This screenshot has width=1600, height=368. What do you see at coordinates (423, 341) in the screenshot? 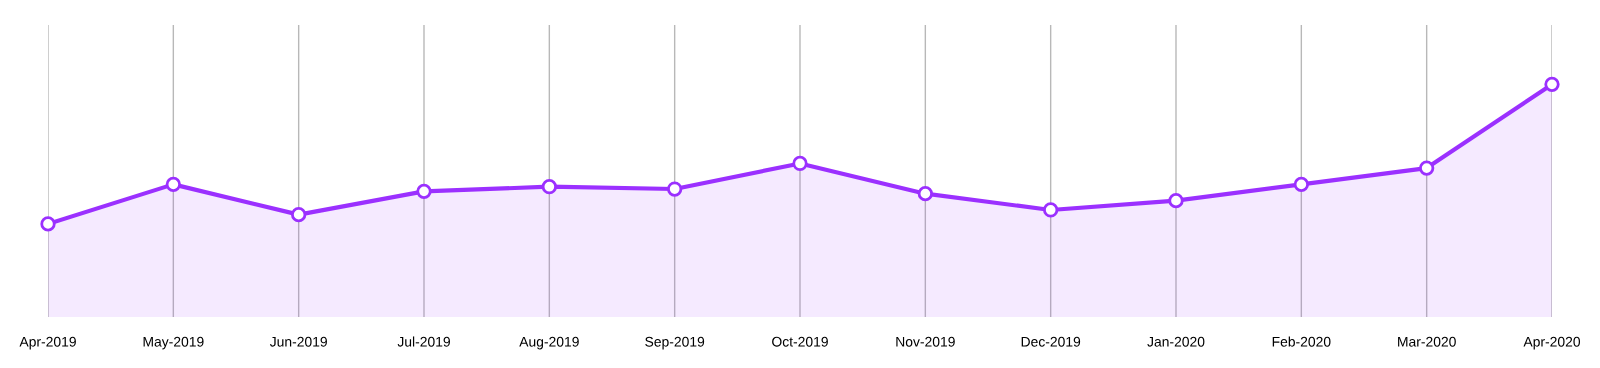
I see `x-tick-label: Jul-2019` at bounding box center [423, 341].